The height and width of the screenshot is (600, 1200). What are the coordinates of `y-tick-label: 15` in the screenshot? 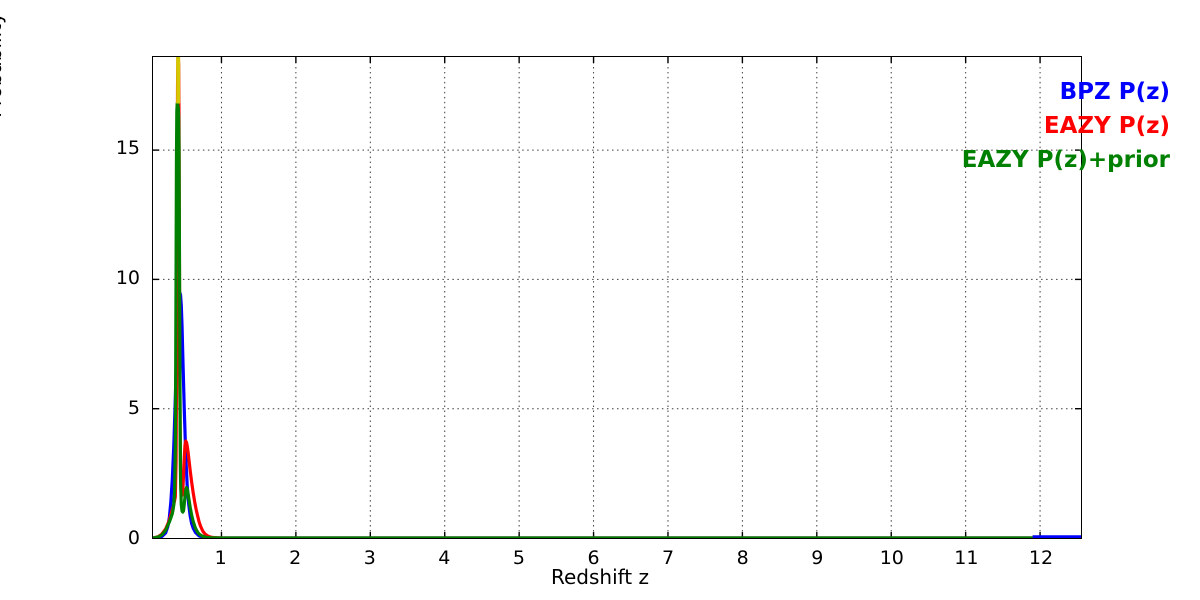 It's located at (127, 148).